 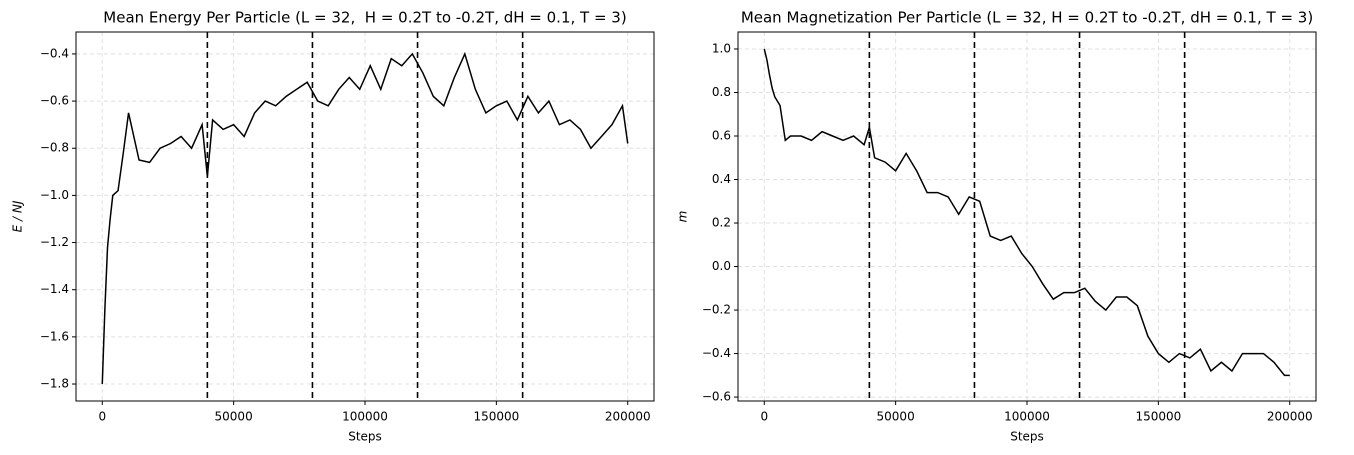 What do you see at coordinates (721, 266) in the screenshot?
I see `y-tick-label: 0.0` at bounding box center [721, 266].